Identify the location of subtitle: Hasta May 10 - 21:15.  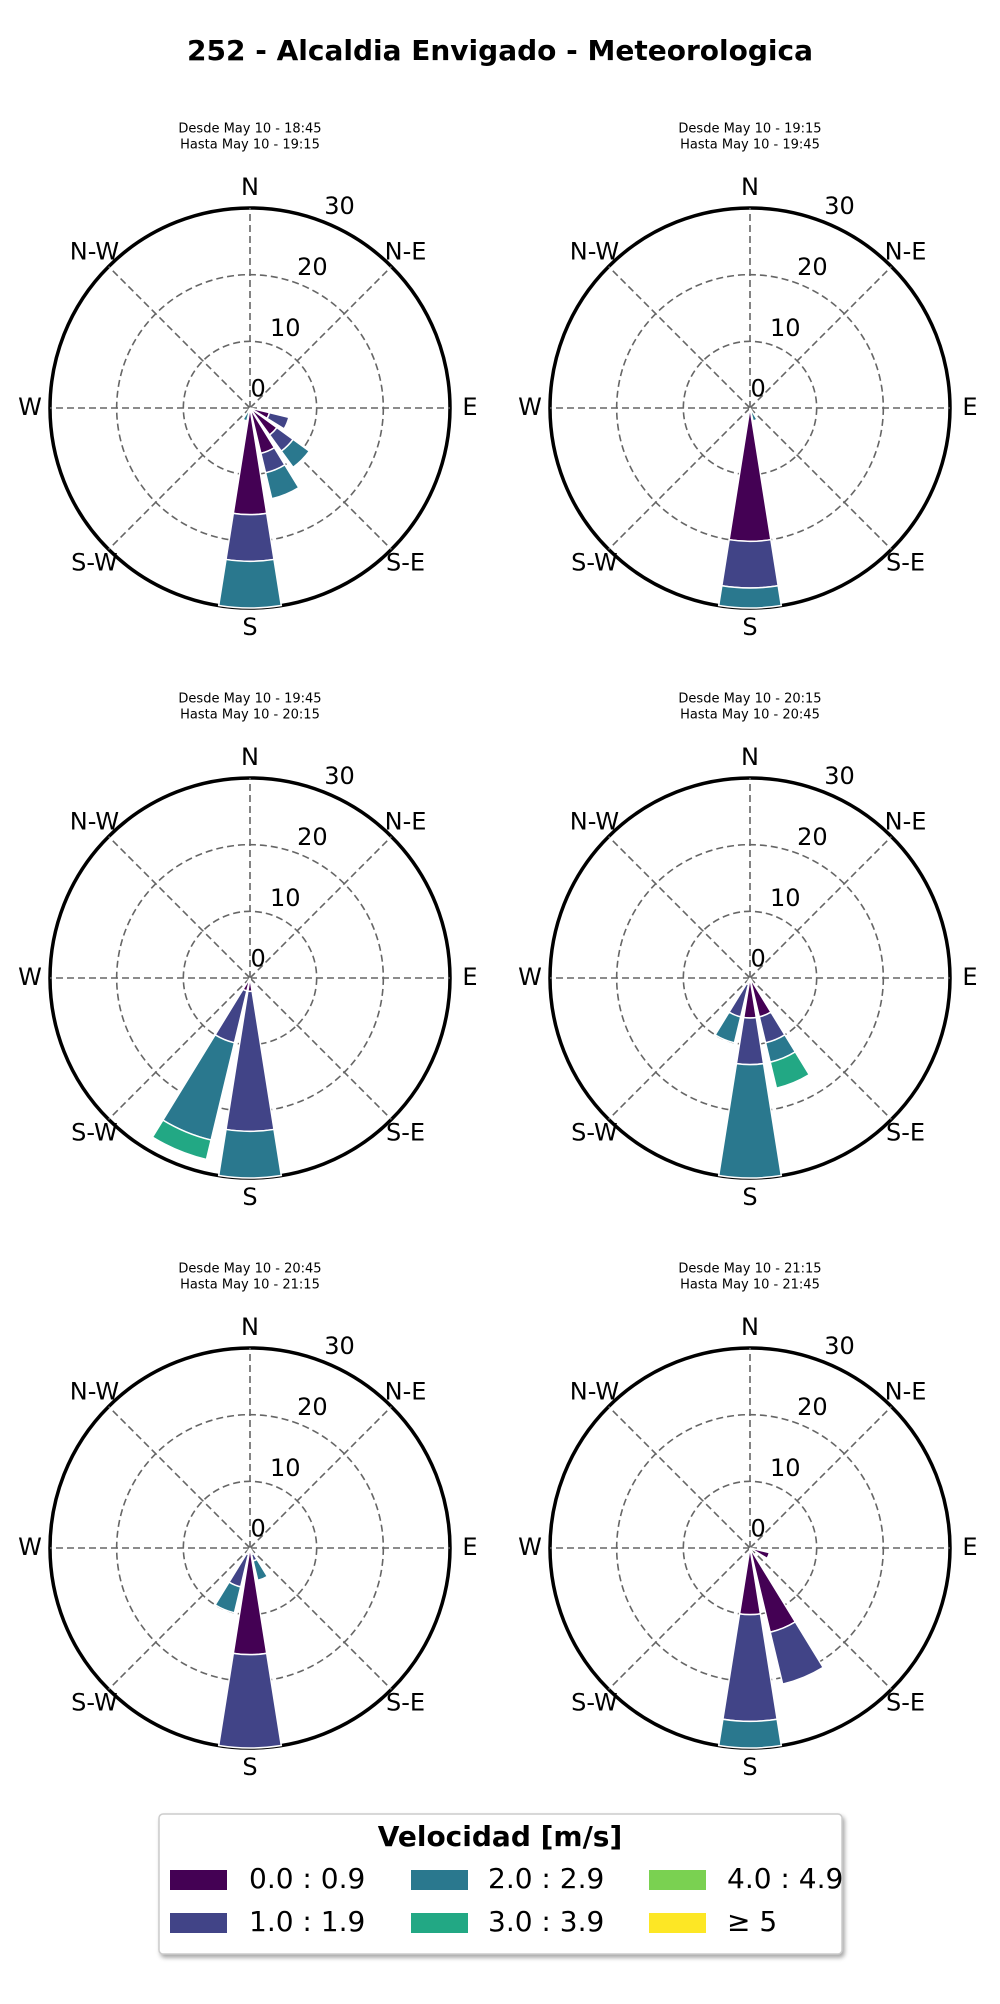
(250, 1285).